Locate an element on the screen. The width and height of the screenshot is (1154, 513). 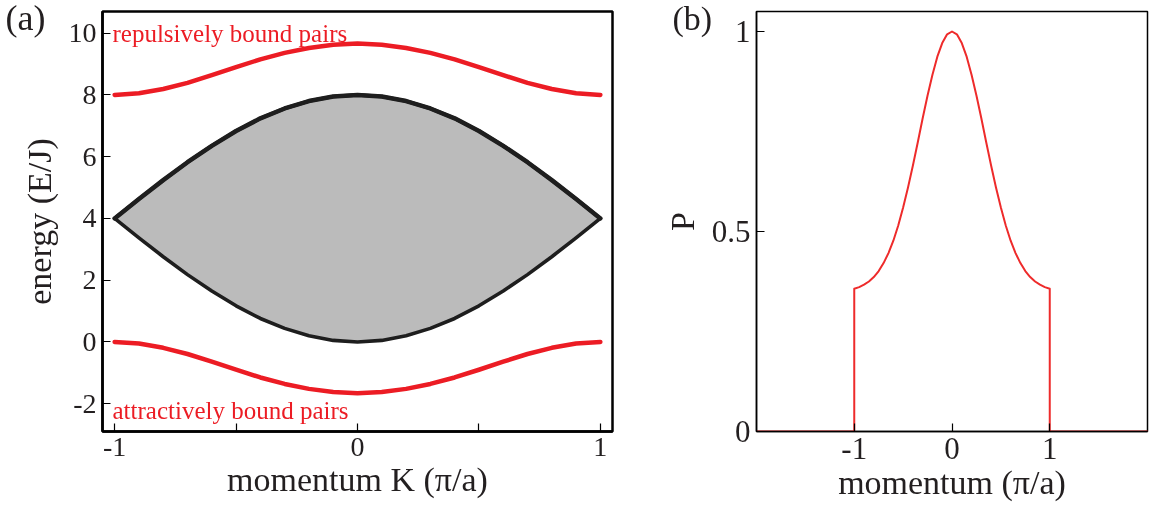
x-axis-title: momentum (π/a) is located at coordinates (952, 482).